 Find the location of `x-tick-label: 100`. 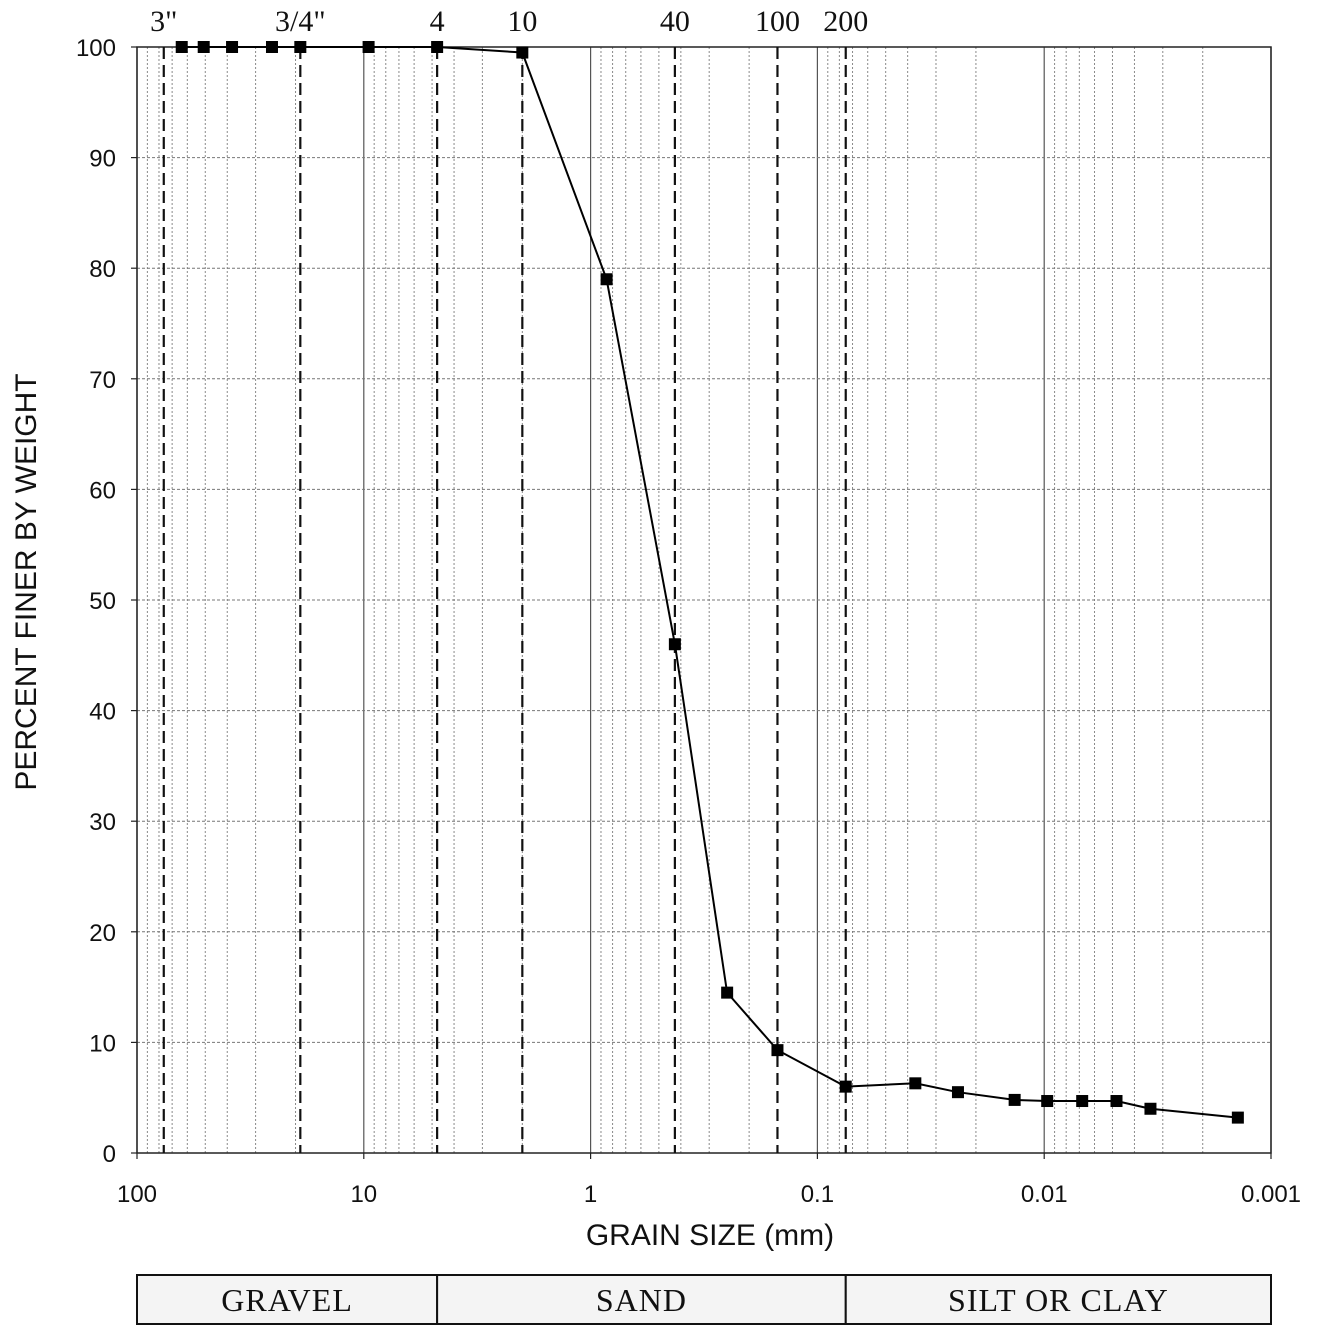

x-tick-label: 100 is located at coordinates (137, 1194).